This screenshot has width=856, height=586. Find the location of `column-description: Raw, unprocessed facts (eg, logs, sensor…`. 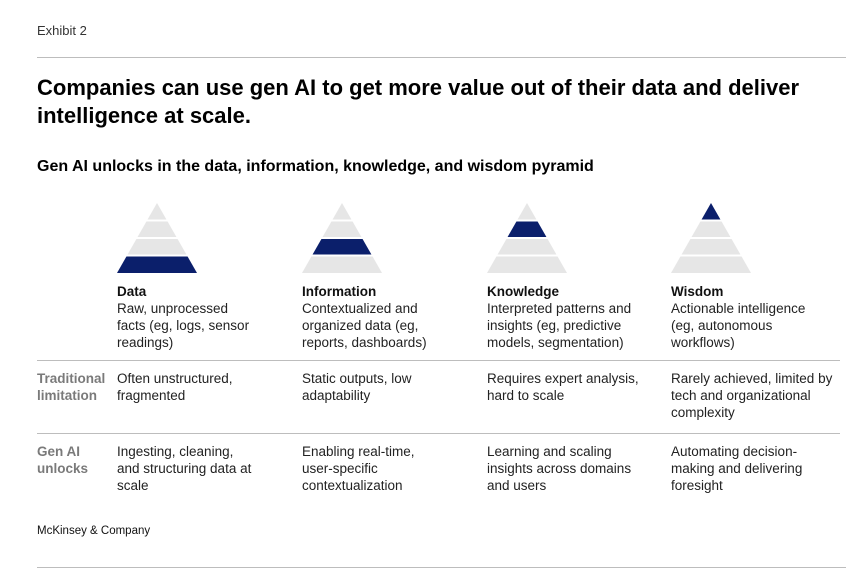

column-description: Raw, unprocessed facts (eg, logs, sensor… is located at coordinates (183, 325).